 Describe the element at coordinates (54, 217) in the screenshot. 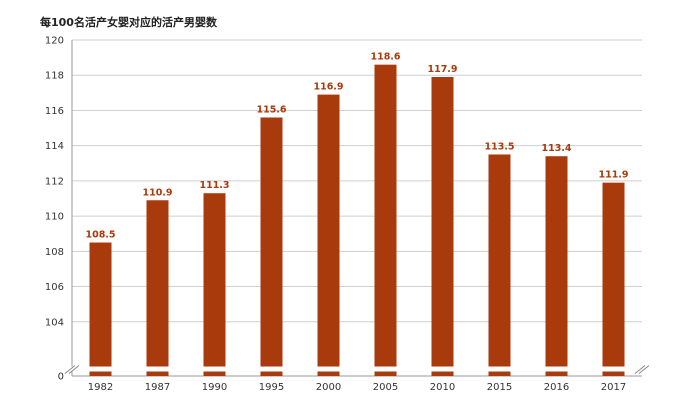

I see `y-tick-label: 110` at that location.